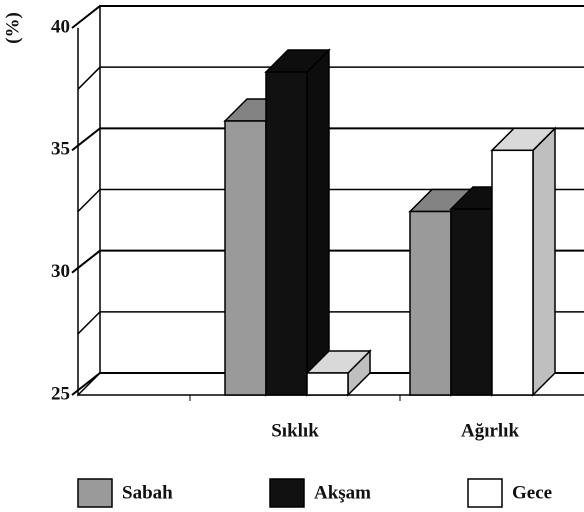 The width and height of the screenshot is (584, 512). I want to click on legend-label: Sabah, so click(147, 492).